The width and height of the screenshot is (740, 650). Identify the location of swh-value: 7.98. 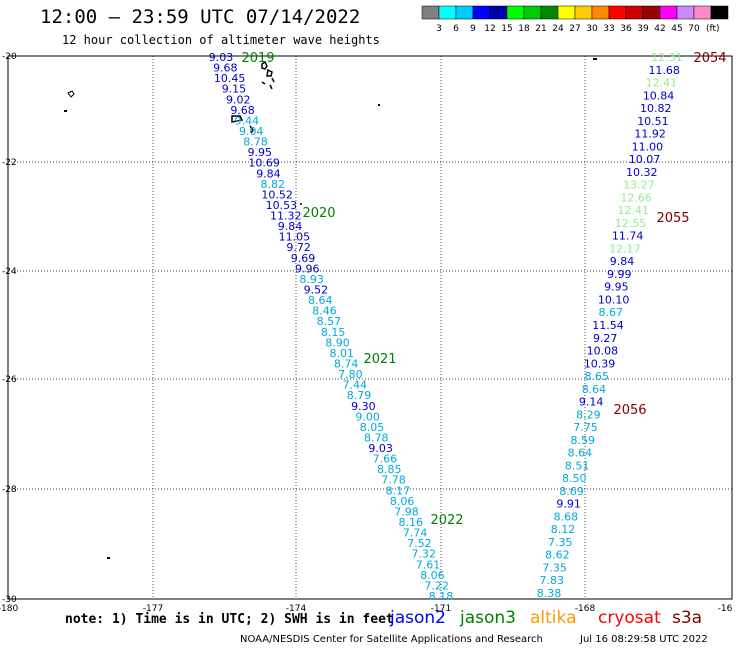
(406, 511).